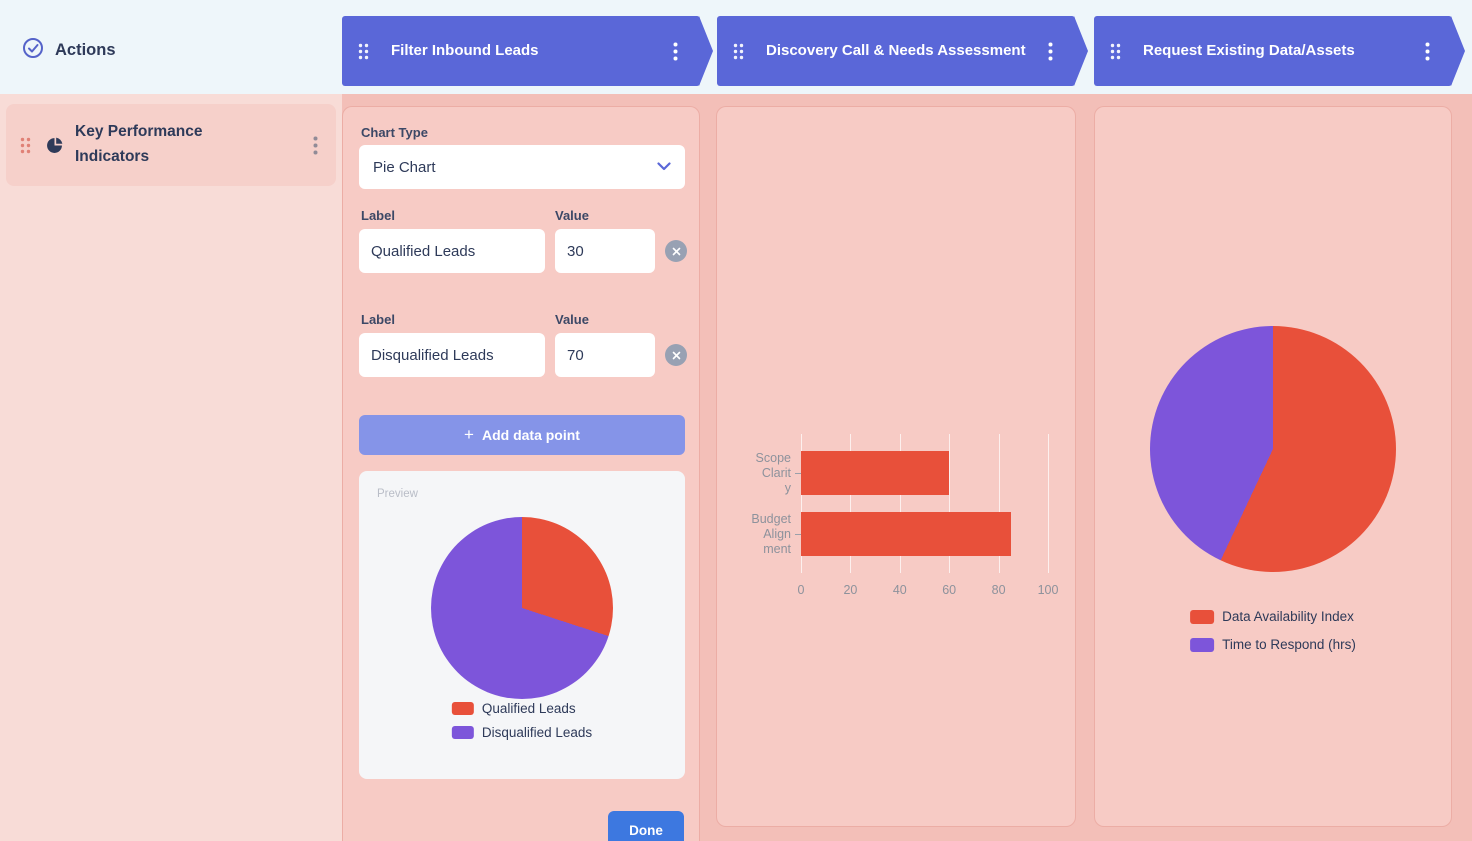 Image resolution: width=1472 pixels, height=841 pixels. Describe the element at coordinates (537, 732) in the screenshot. I see `legend-label: Disqualified Leads` at that location.